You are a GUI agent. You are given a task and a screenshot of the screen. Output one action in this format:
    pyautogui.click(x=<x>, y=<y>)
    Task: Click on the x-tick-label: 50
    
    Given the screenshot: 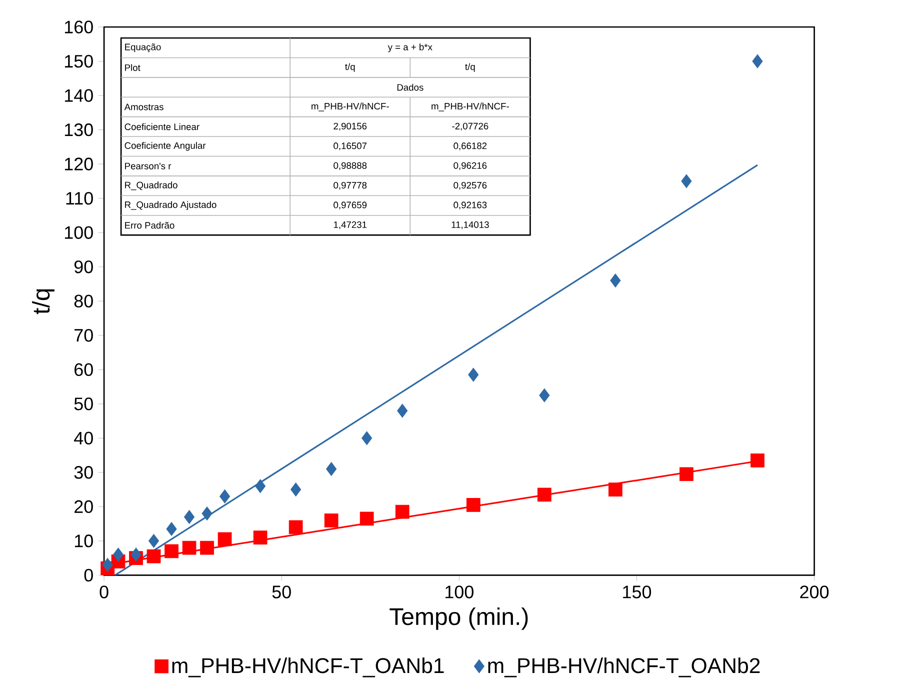 What is the action you would take?
    pyautogui.click(x=281, y=591)
    